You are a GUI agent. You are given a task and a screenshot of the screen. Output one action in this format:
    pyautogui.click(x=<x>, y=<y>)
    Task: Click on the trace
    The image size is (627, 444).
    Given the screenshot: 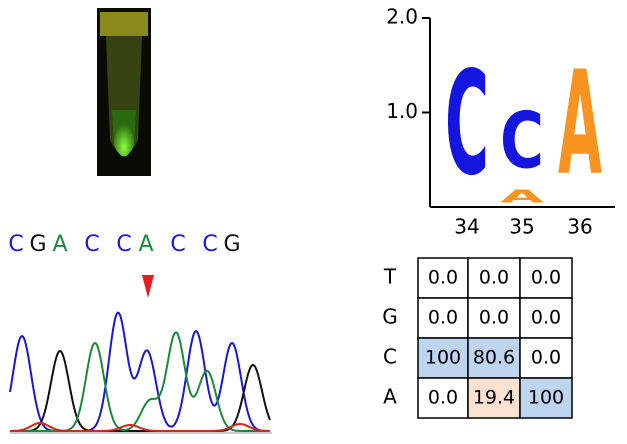 What is the action you would take?
    pyautogui.click(x=140, y=381)
    